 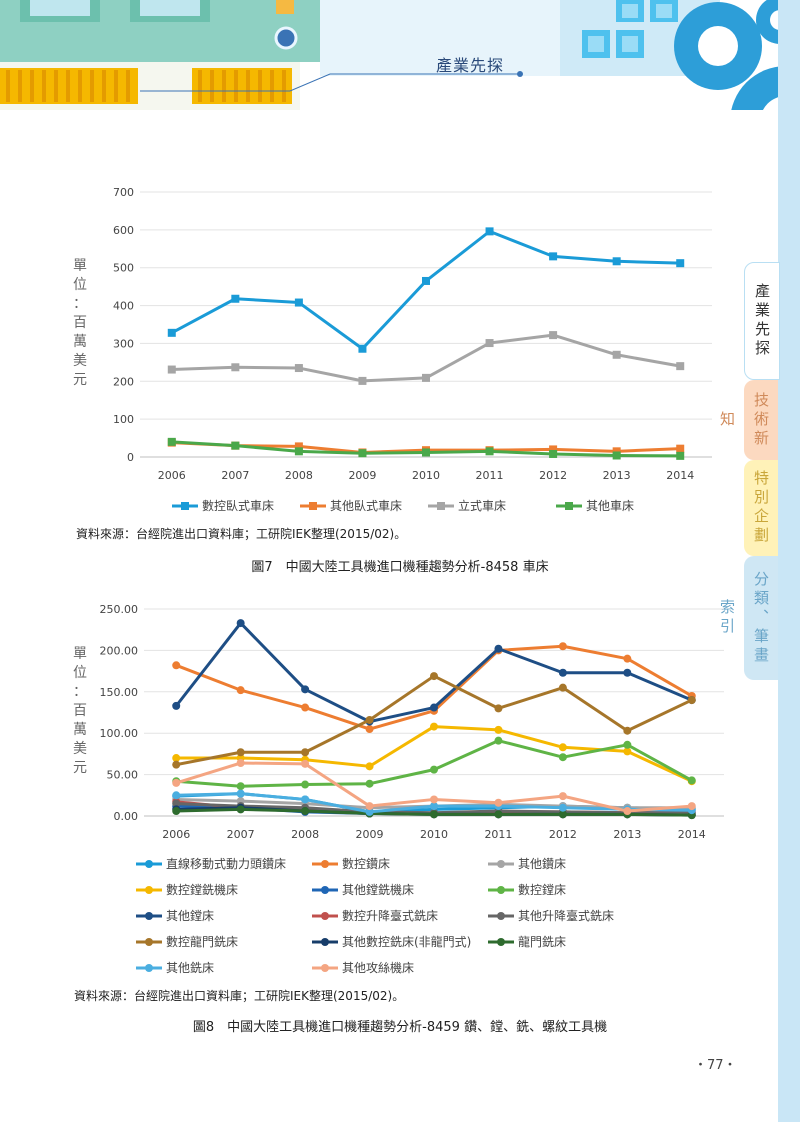 What do you see at coordinates (566, 915) in the screenshot?
I see `legend-label: 其他升降臺式銑床` at bounding box center [566, 915].